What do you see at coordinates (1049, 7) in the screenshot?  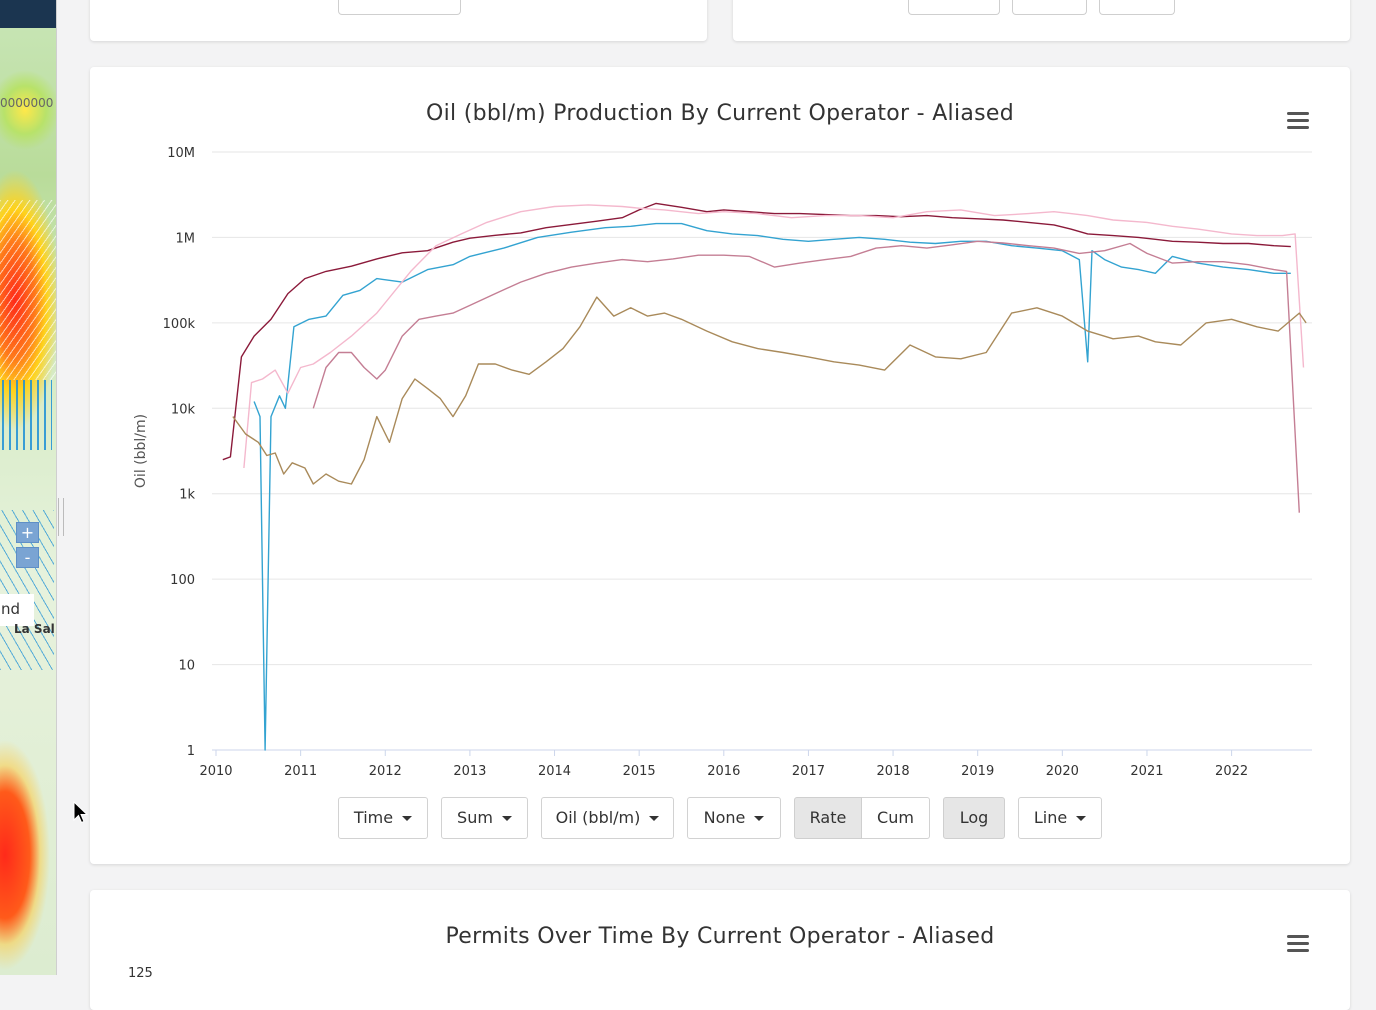 I see `oil-dropdown` at bounding box center [1049, 7].